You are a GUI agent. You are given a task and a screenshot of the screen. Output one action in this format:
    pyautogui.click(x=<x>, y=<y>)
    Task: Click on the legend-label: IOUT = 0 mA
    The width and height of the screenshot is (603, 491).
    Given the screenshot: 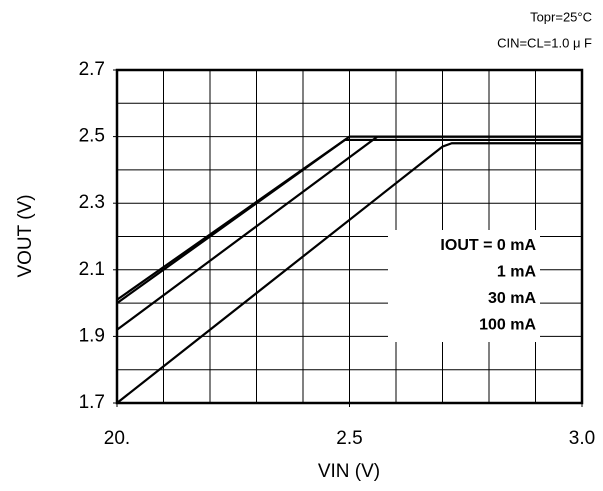 What is the action you would take?
    pyautogui.click(x=488, y=245)
    